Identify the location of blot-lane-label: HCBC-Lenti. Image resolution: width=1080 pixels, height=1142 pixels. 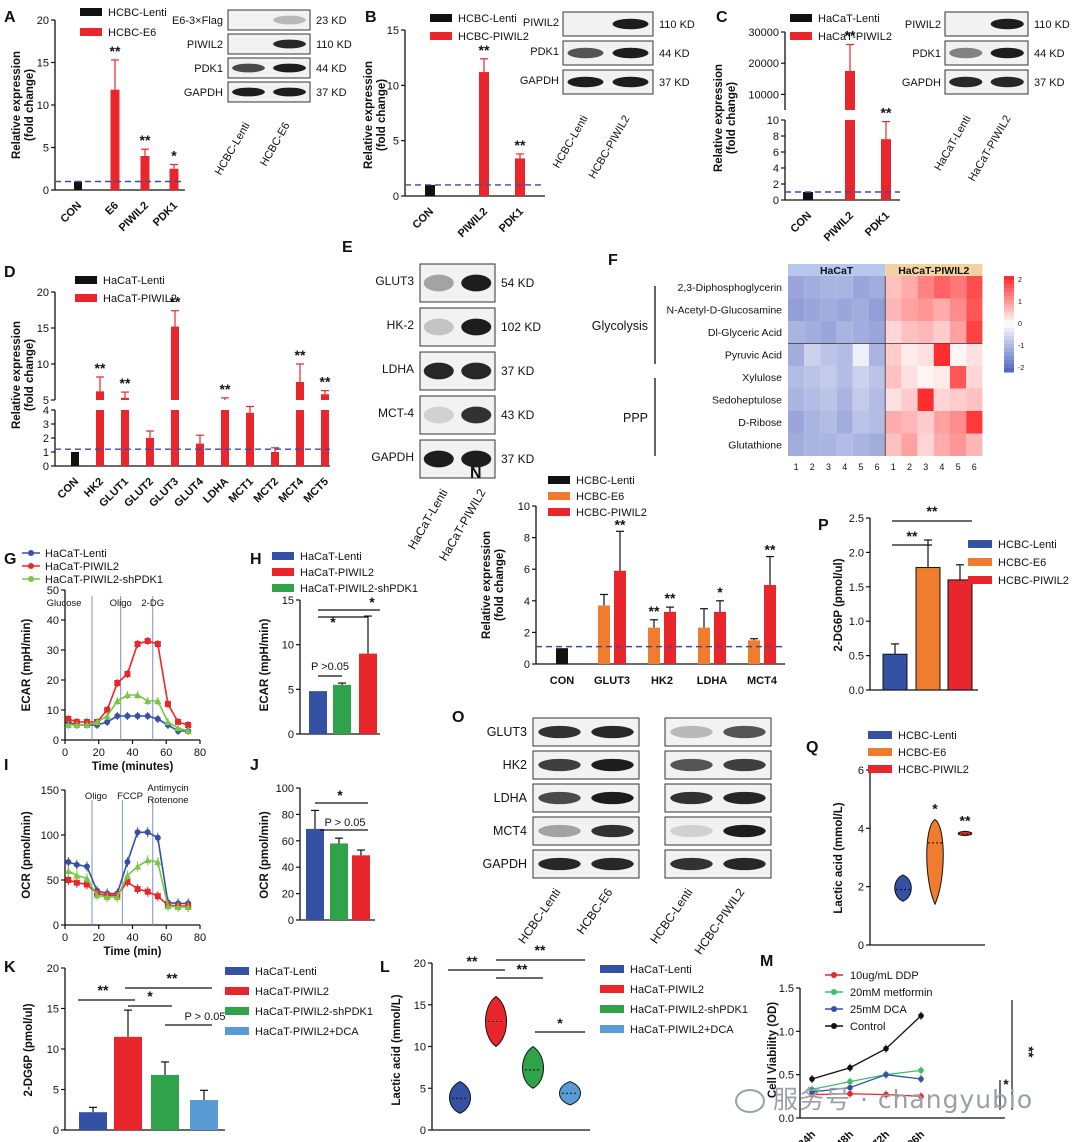
(233, 149).